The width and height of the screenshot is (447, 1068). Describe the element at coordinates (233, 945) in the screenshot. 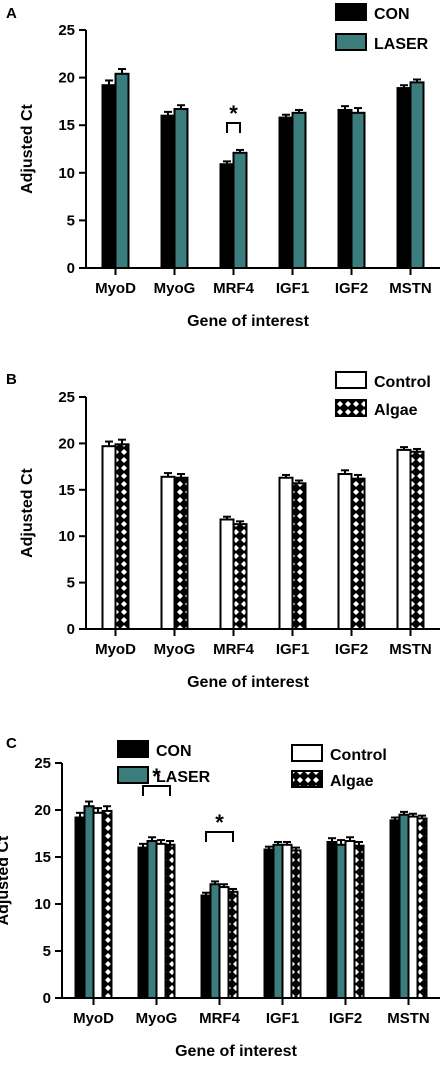

I see `bar-algae-mrf4` at that location.